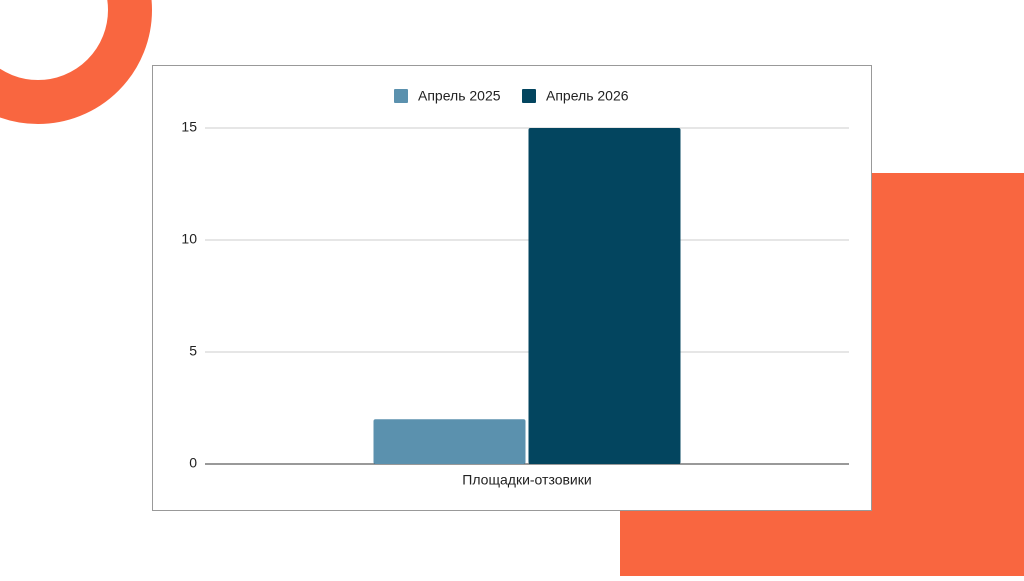 This screenshot has width=1024, height=581. Describe the element at coordinates (459, 96) in the screenshot. I see `legend-label: Апрель 2025` at that location.